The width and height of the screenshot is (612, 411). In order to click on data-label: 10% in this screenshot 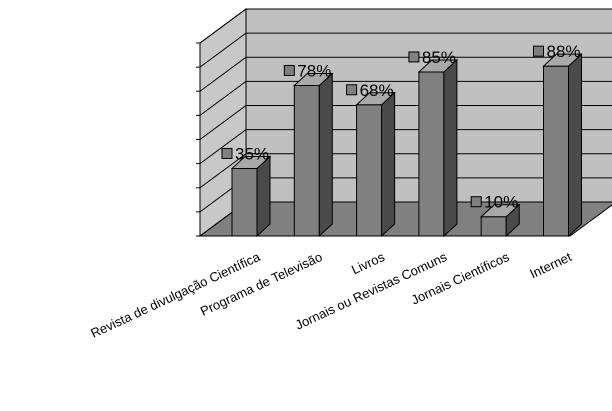, I will do `click(501, 202)`.